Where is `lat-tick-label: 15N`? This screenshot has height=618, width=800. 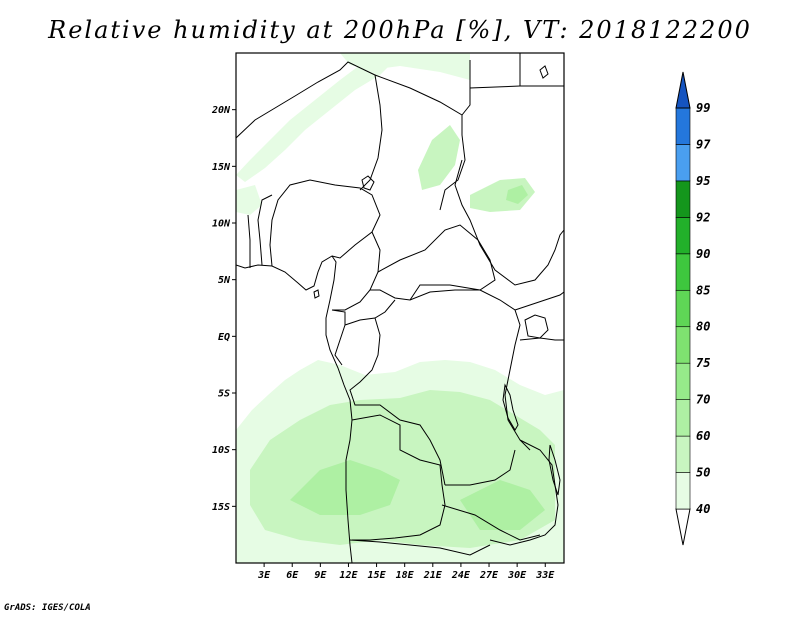 lat-tick-label: 15N is located at coordinates (221, 167).